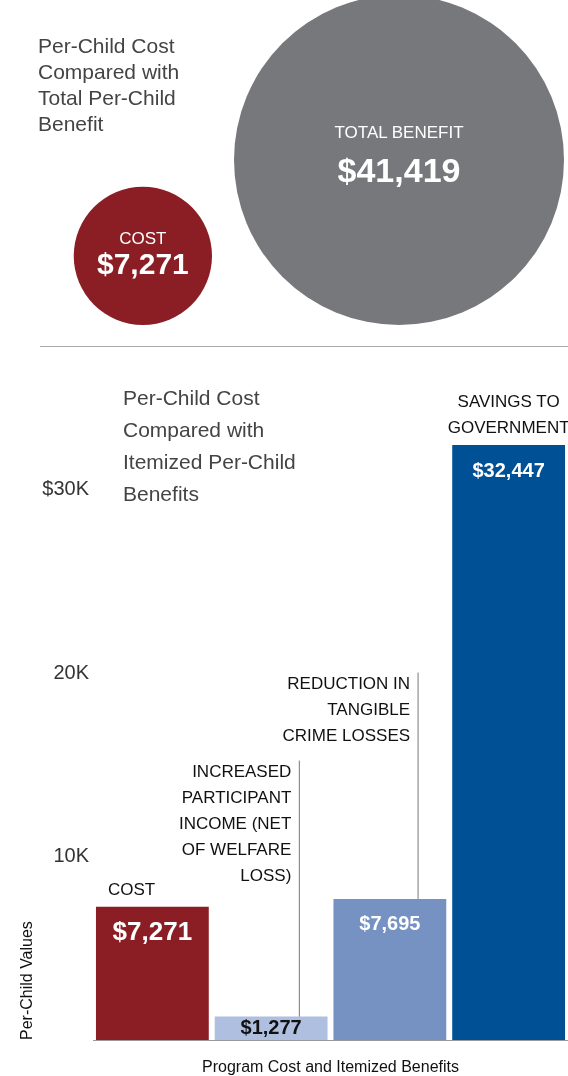 This screenshot has width=568, height=1076. What do you see at coordinates (26, 980) in the screenshot?
I see `y-axis-title: Per-Child Values` at bounding box center [26, 980].